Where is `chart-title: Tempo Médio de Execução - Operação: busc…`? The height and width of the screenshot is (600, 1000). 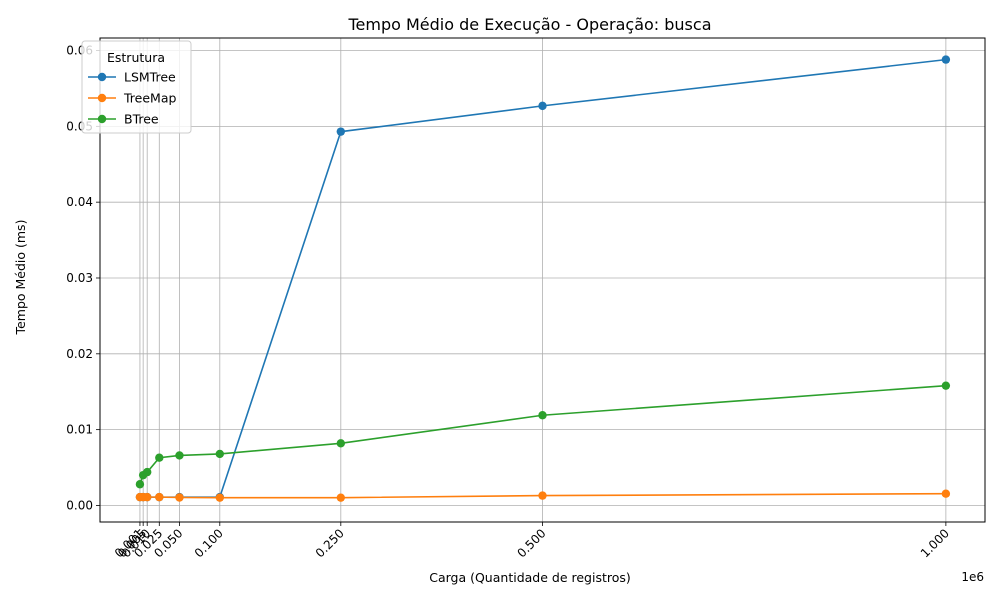
chart-title: Tempo Médio de Execução - Operação: busc… is located at coordinates (529, 24).